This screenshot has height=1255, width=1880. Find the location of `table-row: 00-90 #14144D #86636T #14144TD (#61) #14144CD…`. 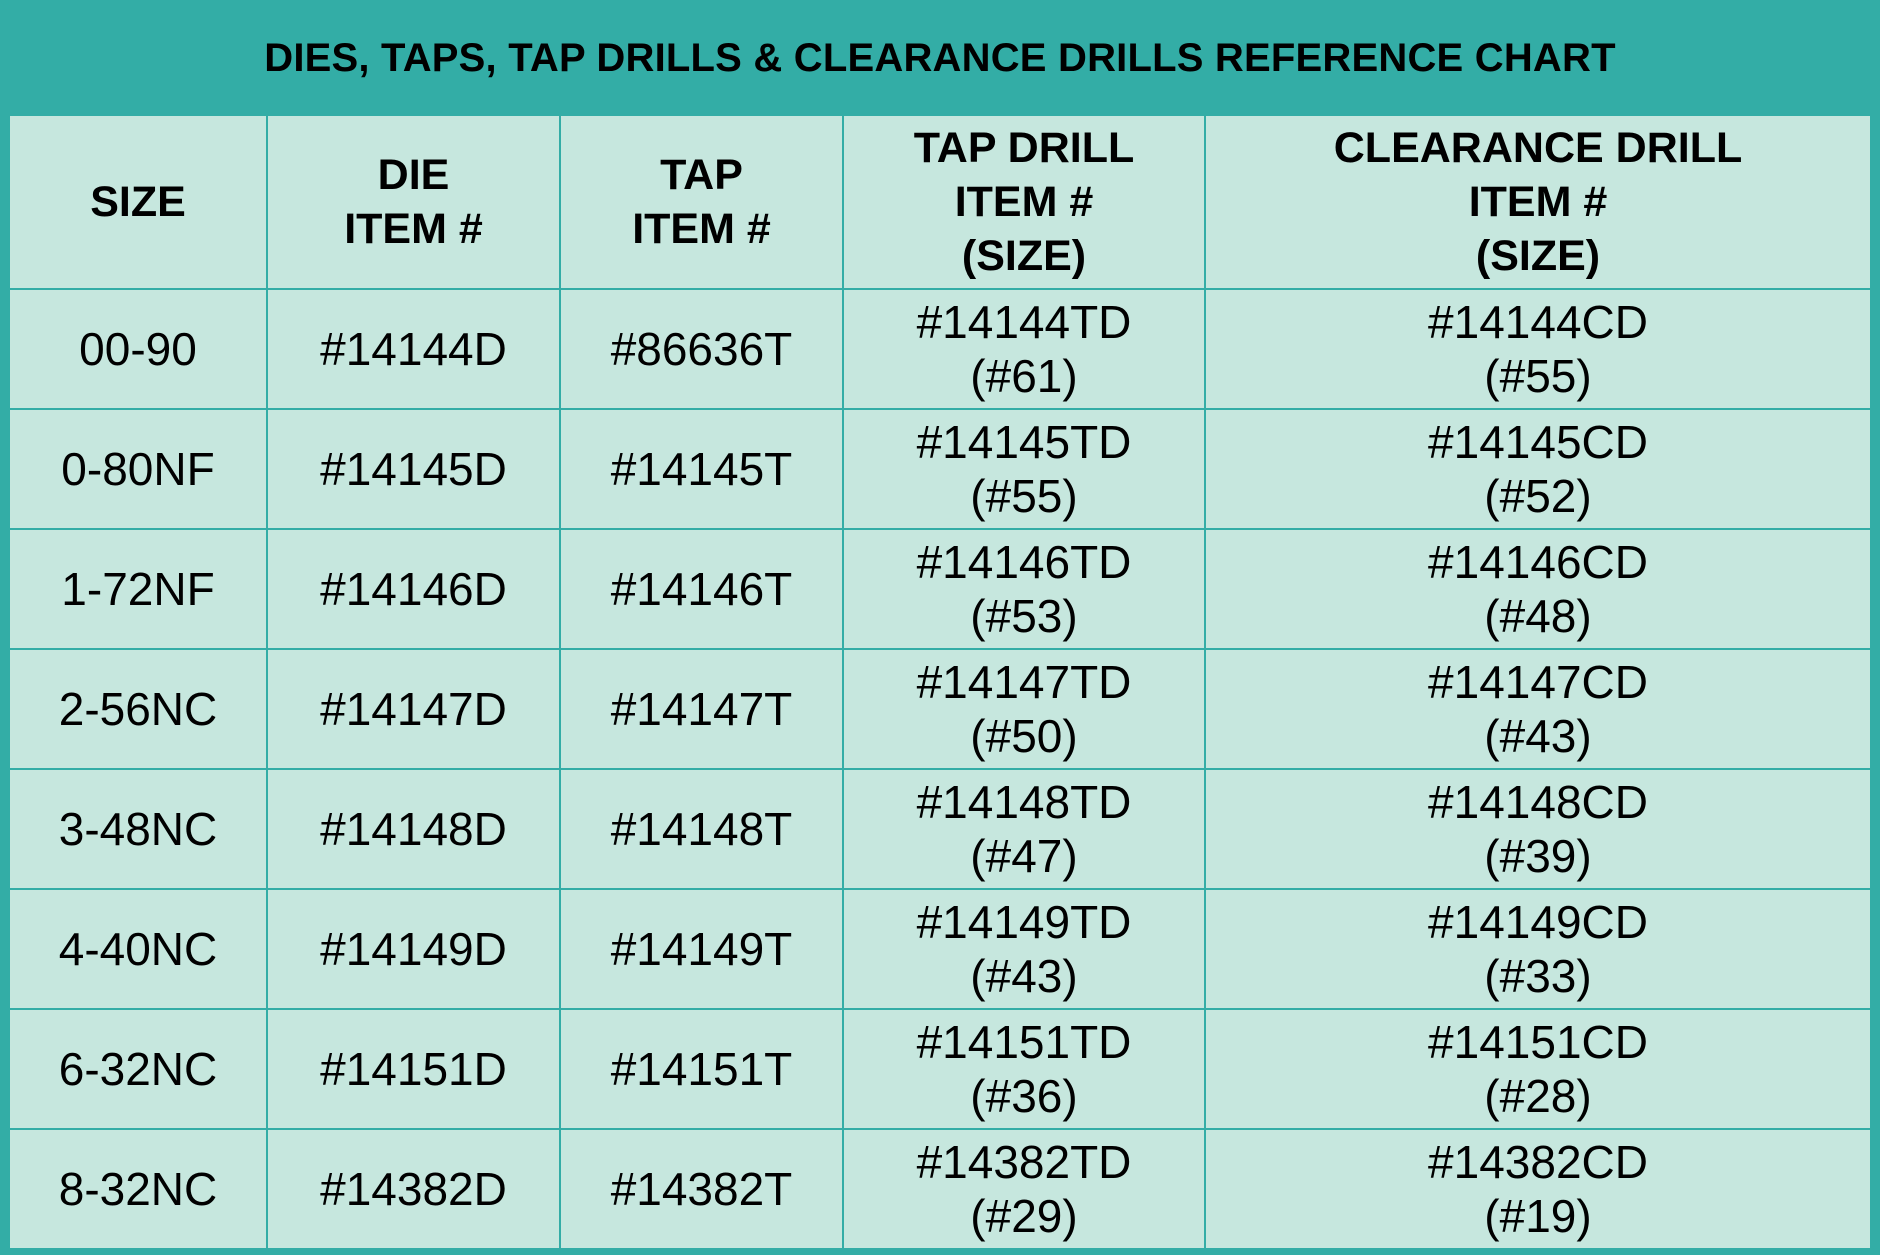

table-row: 00-90 #14144D #86636T #14144TD (#61) #14144CD… is located at coordinates (940, 349).